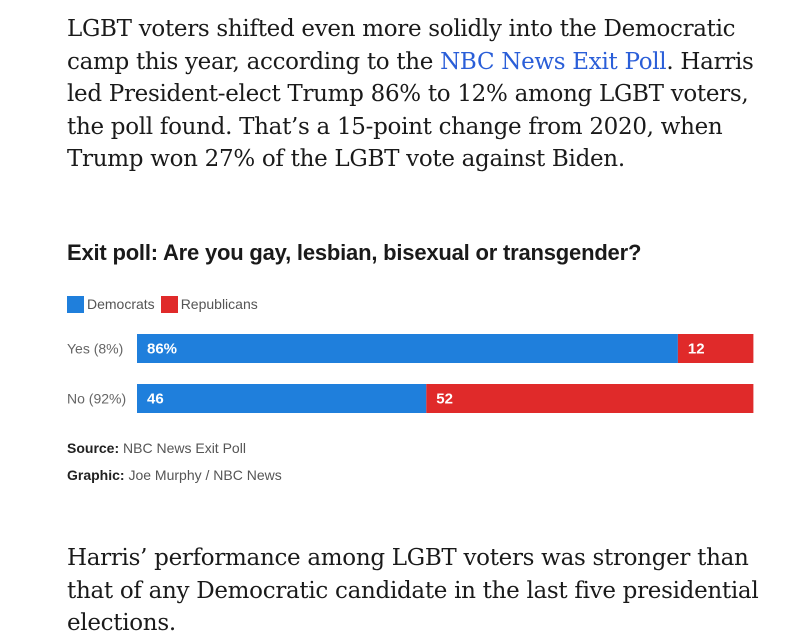  Describe the element at coordinates (696, 349) in the screenshot. I see `bar-value-label: 12` at that location.